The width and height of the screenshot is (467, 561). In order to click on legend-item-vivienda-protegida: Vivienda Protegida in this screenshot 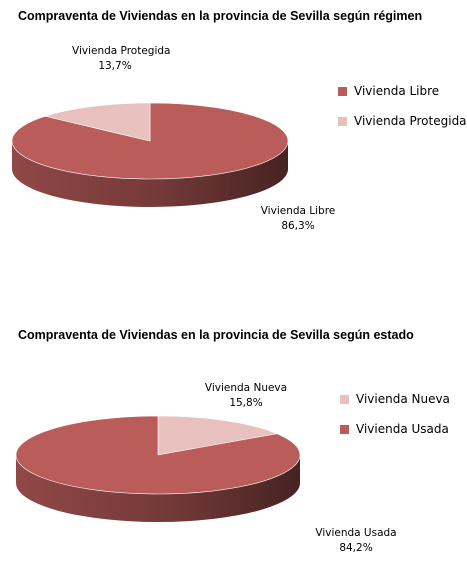, I will do `click(402, 121)`.